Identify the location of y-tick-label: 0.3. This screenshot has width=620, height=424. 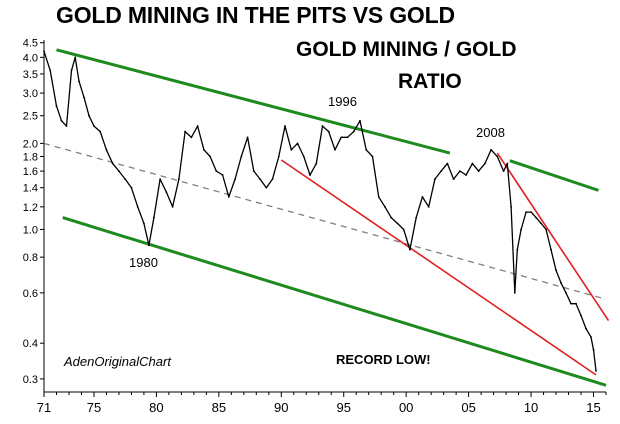
(30, 380).